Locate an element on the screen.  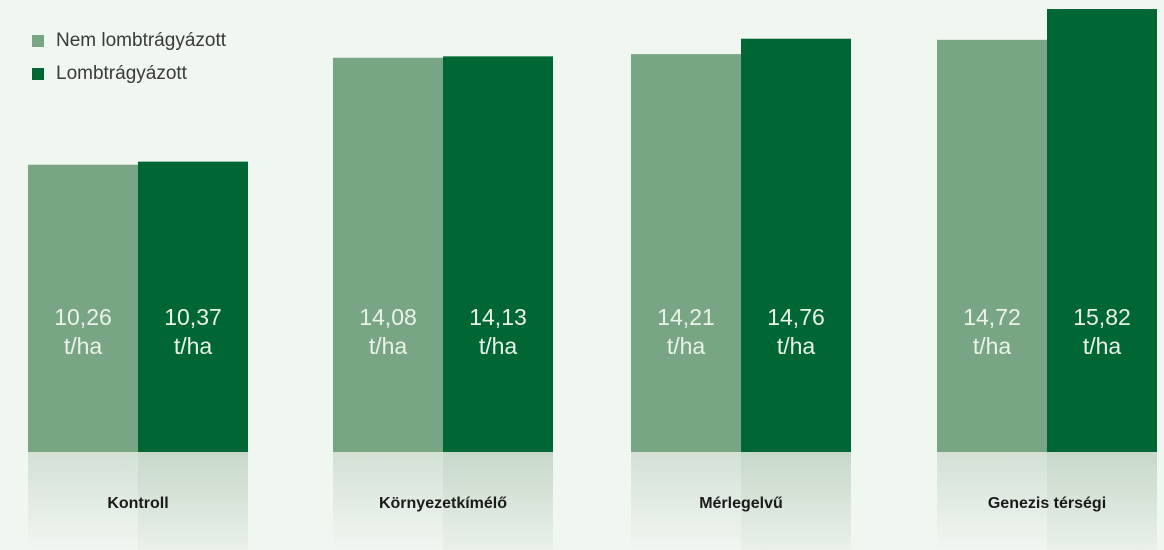
legend-text: Nem lombtrágyázott is located at coordinates (141, 40).